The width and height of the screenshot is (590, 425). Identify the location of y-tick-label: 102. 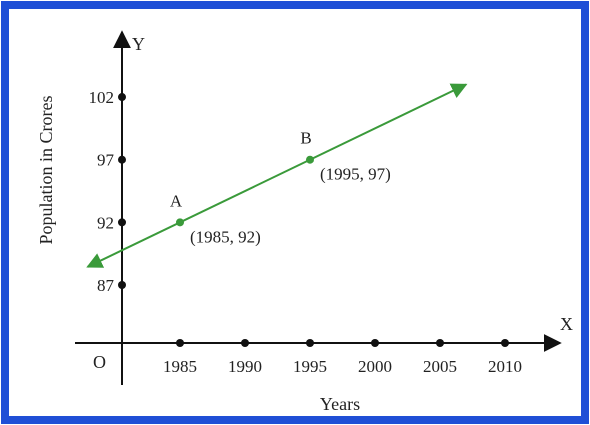
(102, 97).